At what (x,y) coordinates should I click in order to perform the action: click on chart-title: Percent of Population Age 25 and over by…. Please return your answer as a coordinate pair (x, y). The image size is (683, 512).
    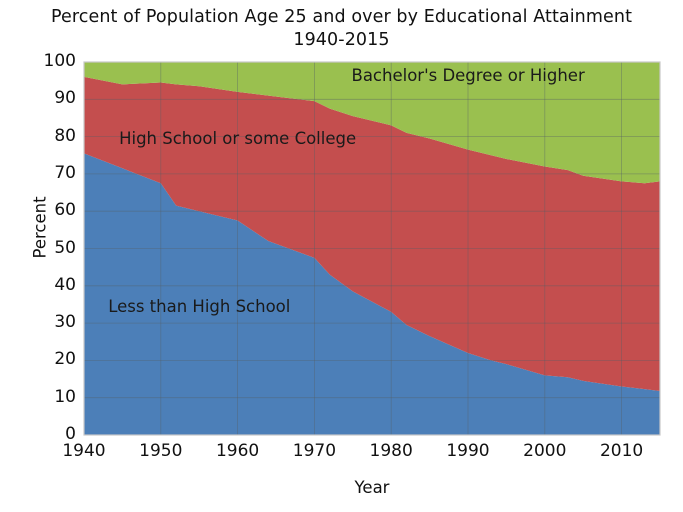
    Looking at the image, I should click on (341, 29).